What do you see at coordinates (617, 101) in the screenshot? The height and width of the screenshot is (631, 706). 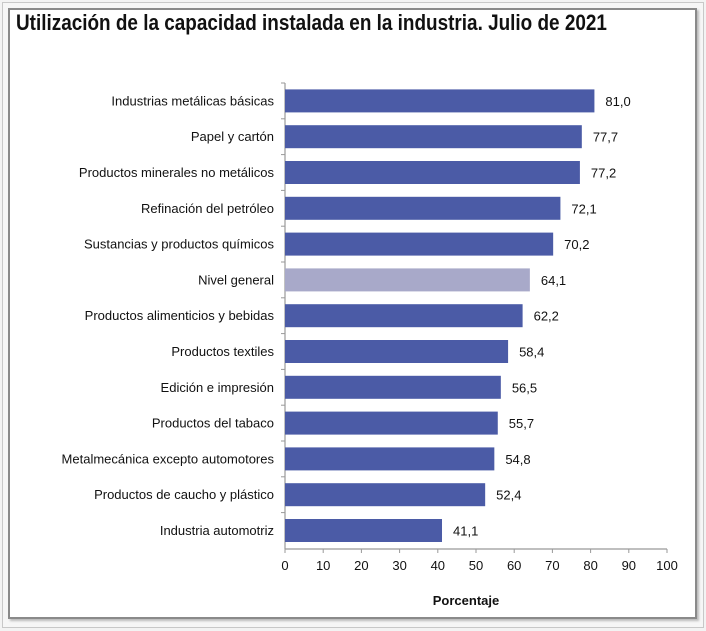 I see `data-label: 81,0` at bounding box center [617, 101].